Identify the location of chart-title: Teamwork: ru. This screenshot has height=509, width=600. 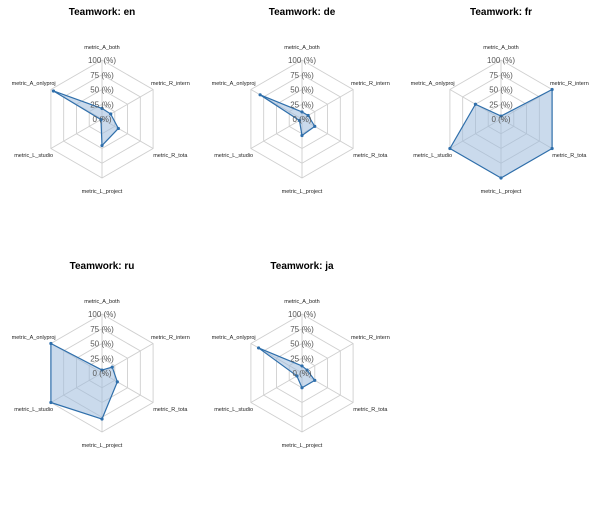
(102, 266).